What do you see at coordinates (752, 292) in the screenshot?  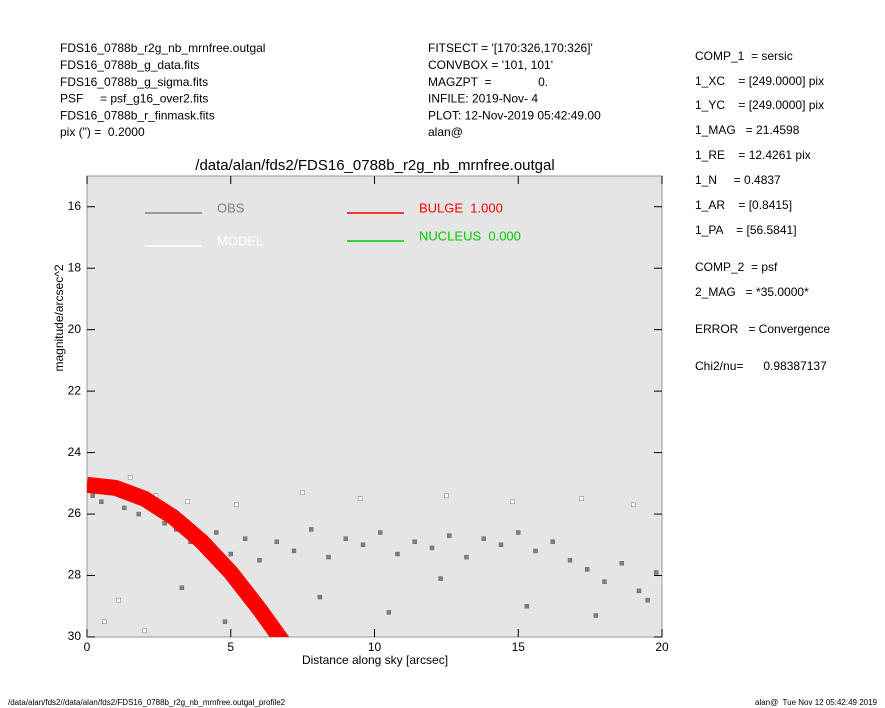 I see `parameter-line: 2_MAG = *35.0000*` at bounding box center [752, 292].